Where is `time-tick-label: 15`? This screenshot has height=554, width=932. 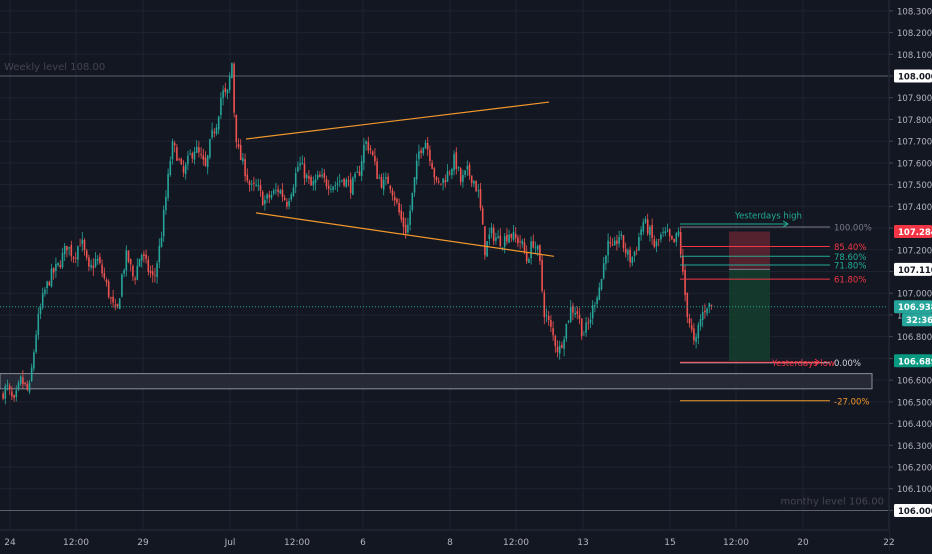
time-tick-label: 15 is located at coordinates (669, 543).